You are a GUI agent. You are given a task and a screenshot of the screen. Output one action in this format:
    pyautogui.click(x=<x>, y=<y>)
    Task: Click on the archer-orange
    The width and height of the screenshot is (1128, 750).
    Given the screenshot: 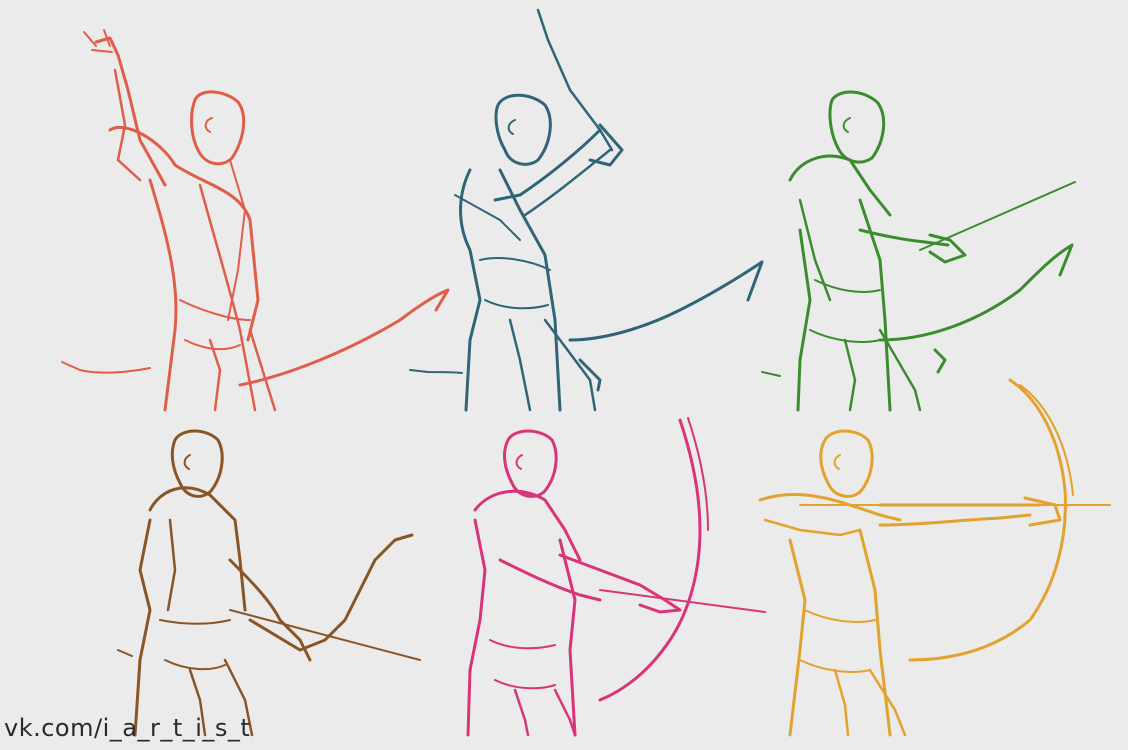 What is the action you would take?
    pyautogui.click(x=934, y=557)
    